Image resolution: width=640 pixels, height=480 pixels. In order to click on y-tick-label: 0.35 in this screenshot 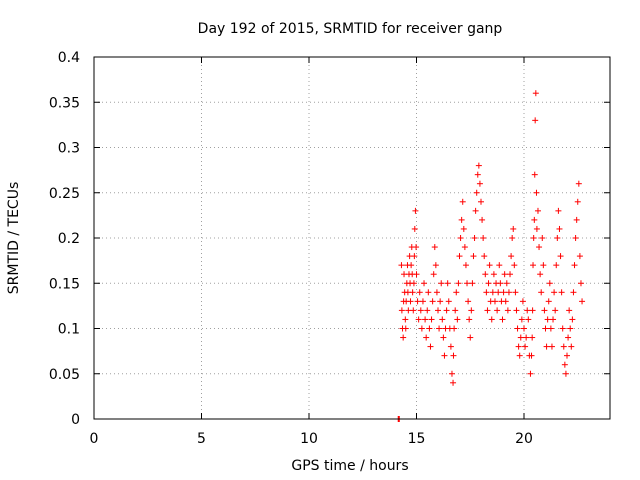, I will do `click(64, 103)`.